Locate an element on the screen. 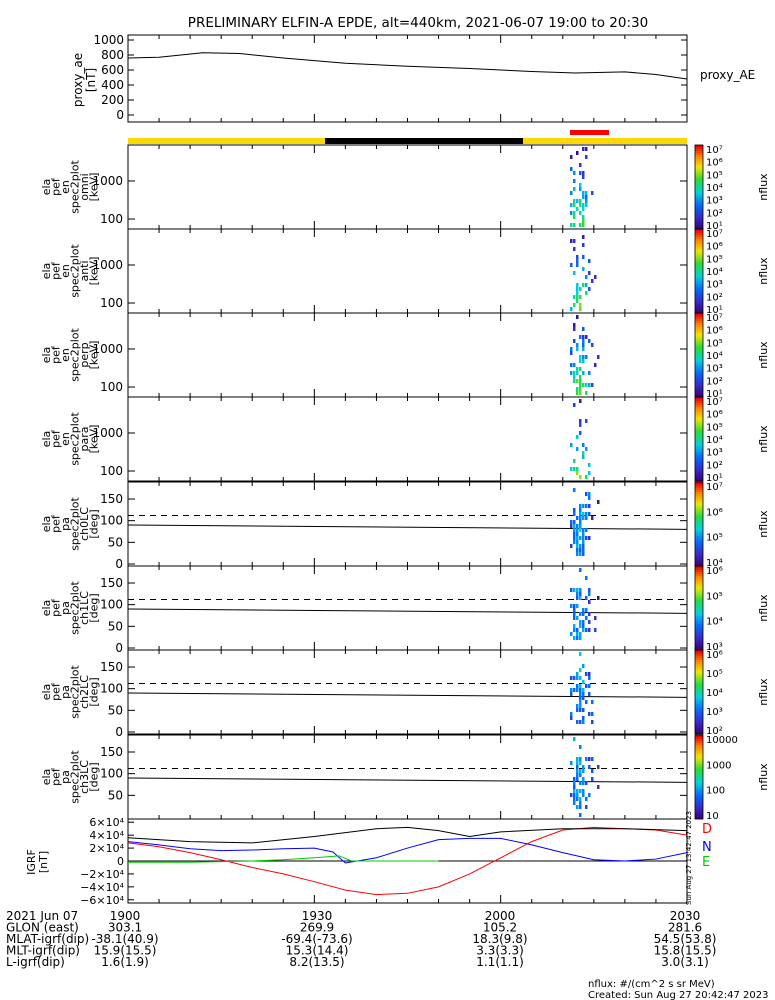  ylabel-line-ch3LC: pa is located at coordinates (65, 777).